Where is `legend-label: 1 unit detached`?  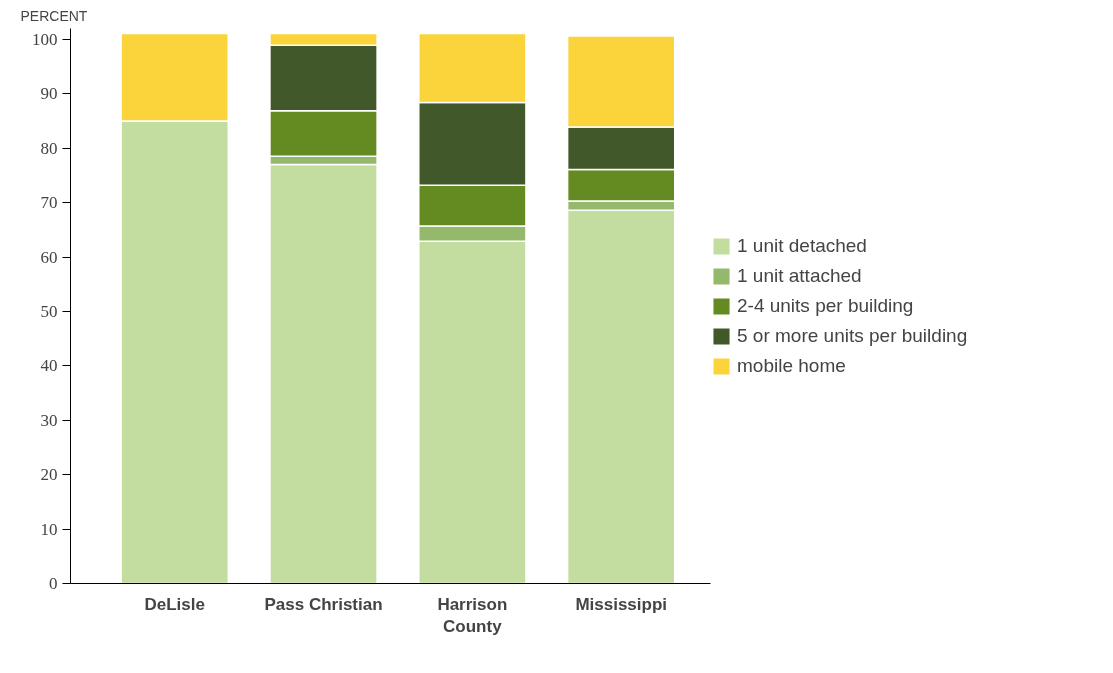
legend-label: 1 unit detached is located at coordinates (802, 245).